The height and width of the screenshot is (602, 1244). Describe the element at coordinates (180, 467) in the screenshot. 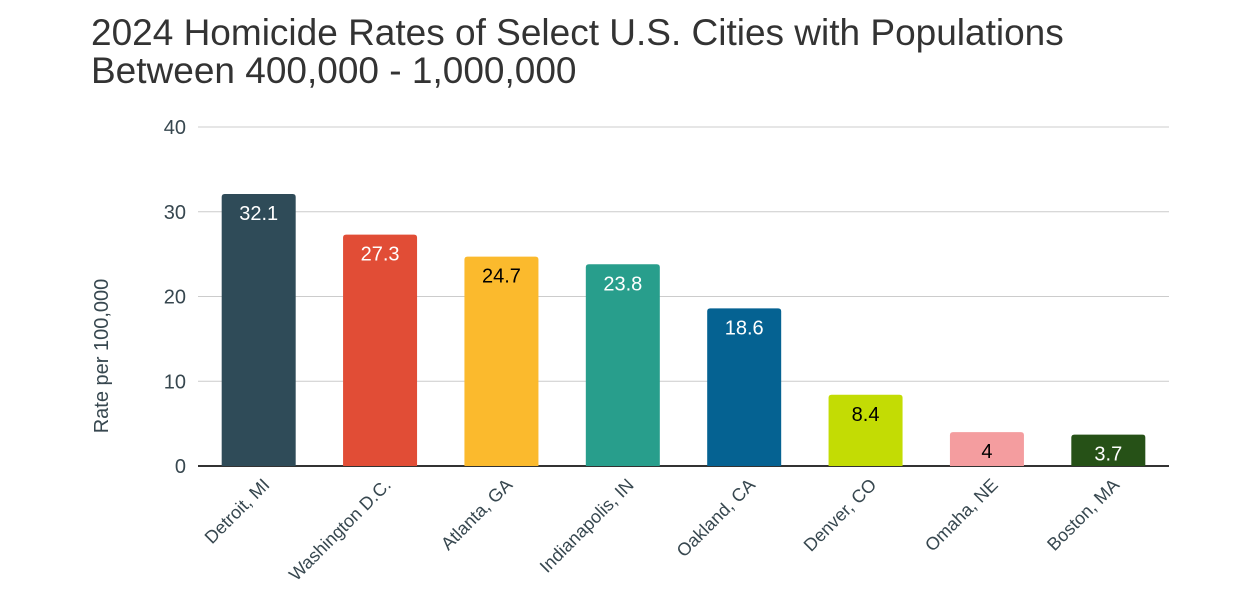

I see `y-tick-label: 0` at that location.